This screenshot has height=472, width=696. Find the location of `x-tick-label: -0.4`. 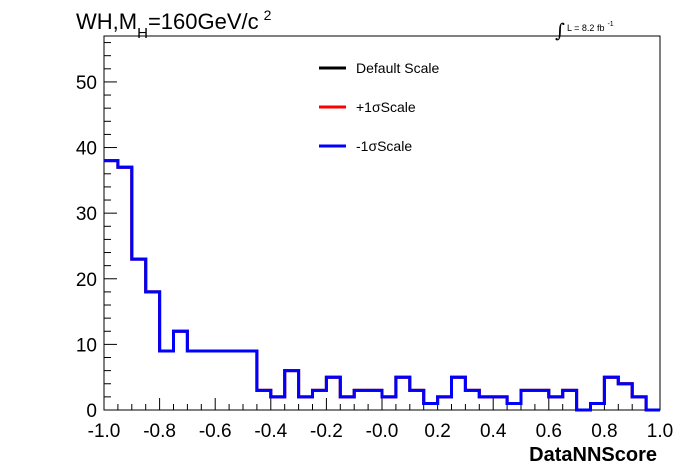

x-tick-label: -0.4 is located at coordinates (270, 431).